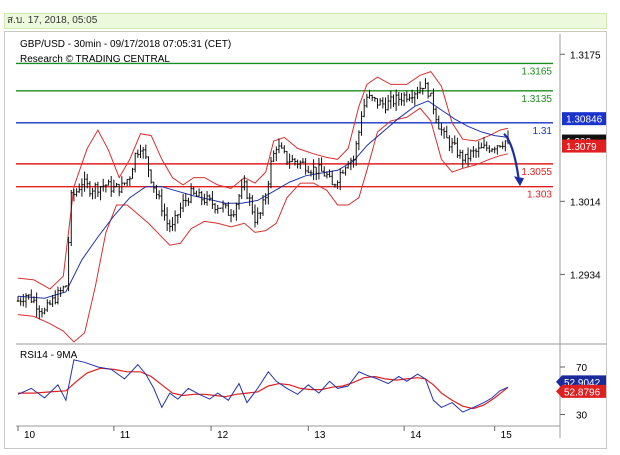 This screenshot has width=620, height=455. I want to click on time-tick-label: 12, so click(223, 435).